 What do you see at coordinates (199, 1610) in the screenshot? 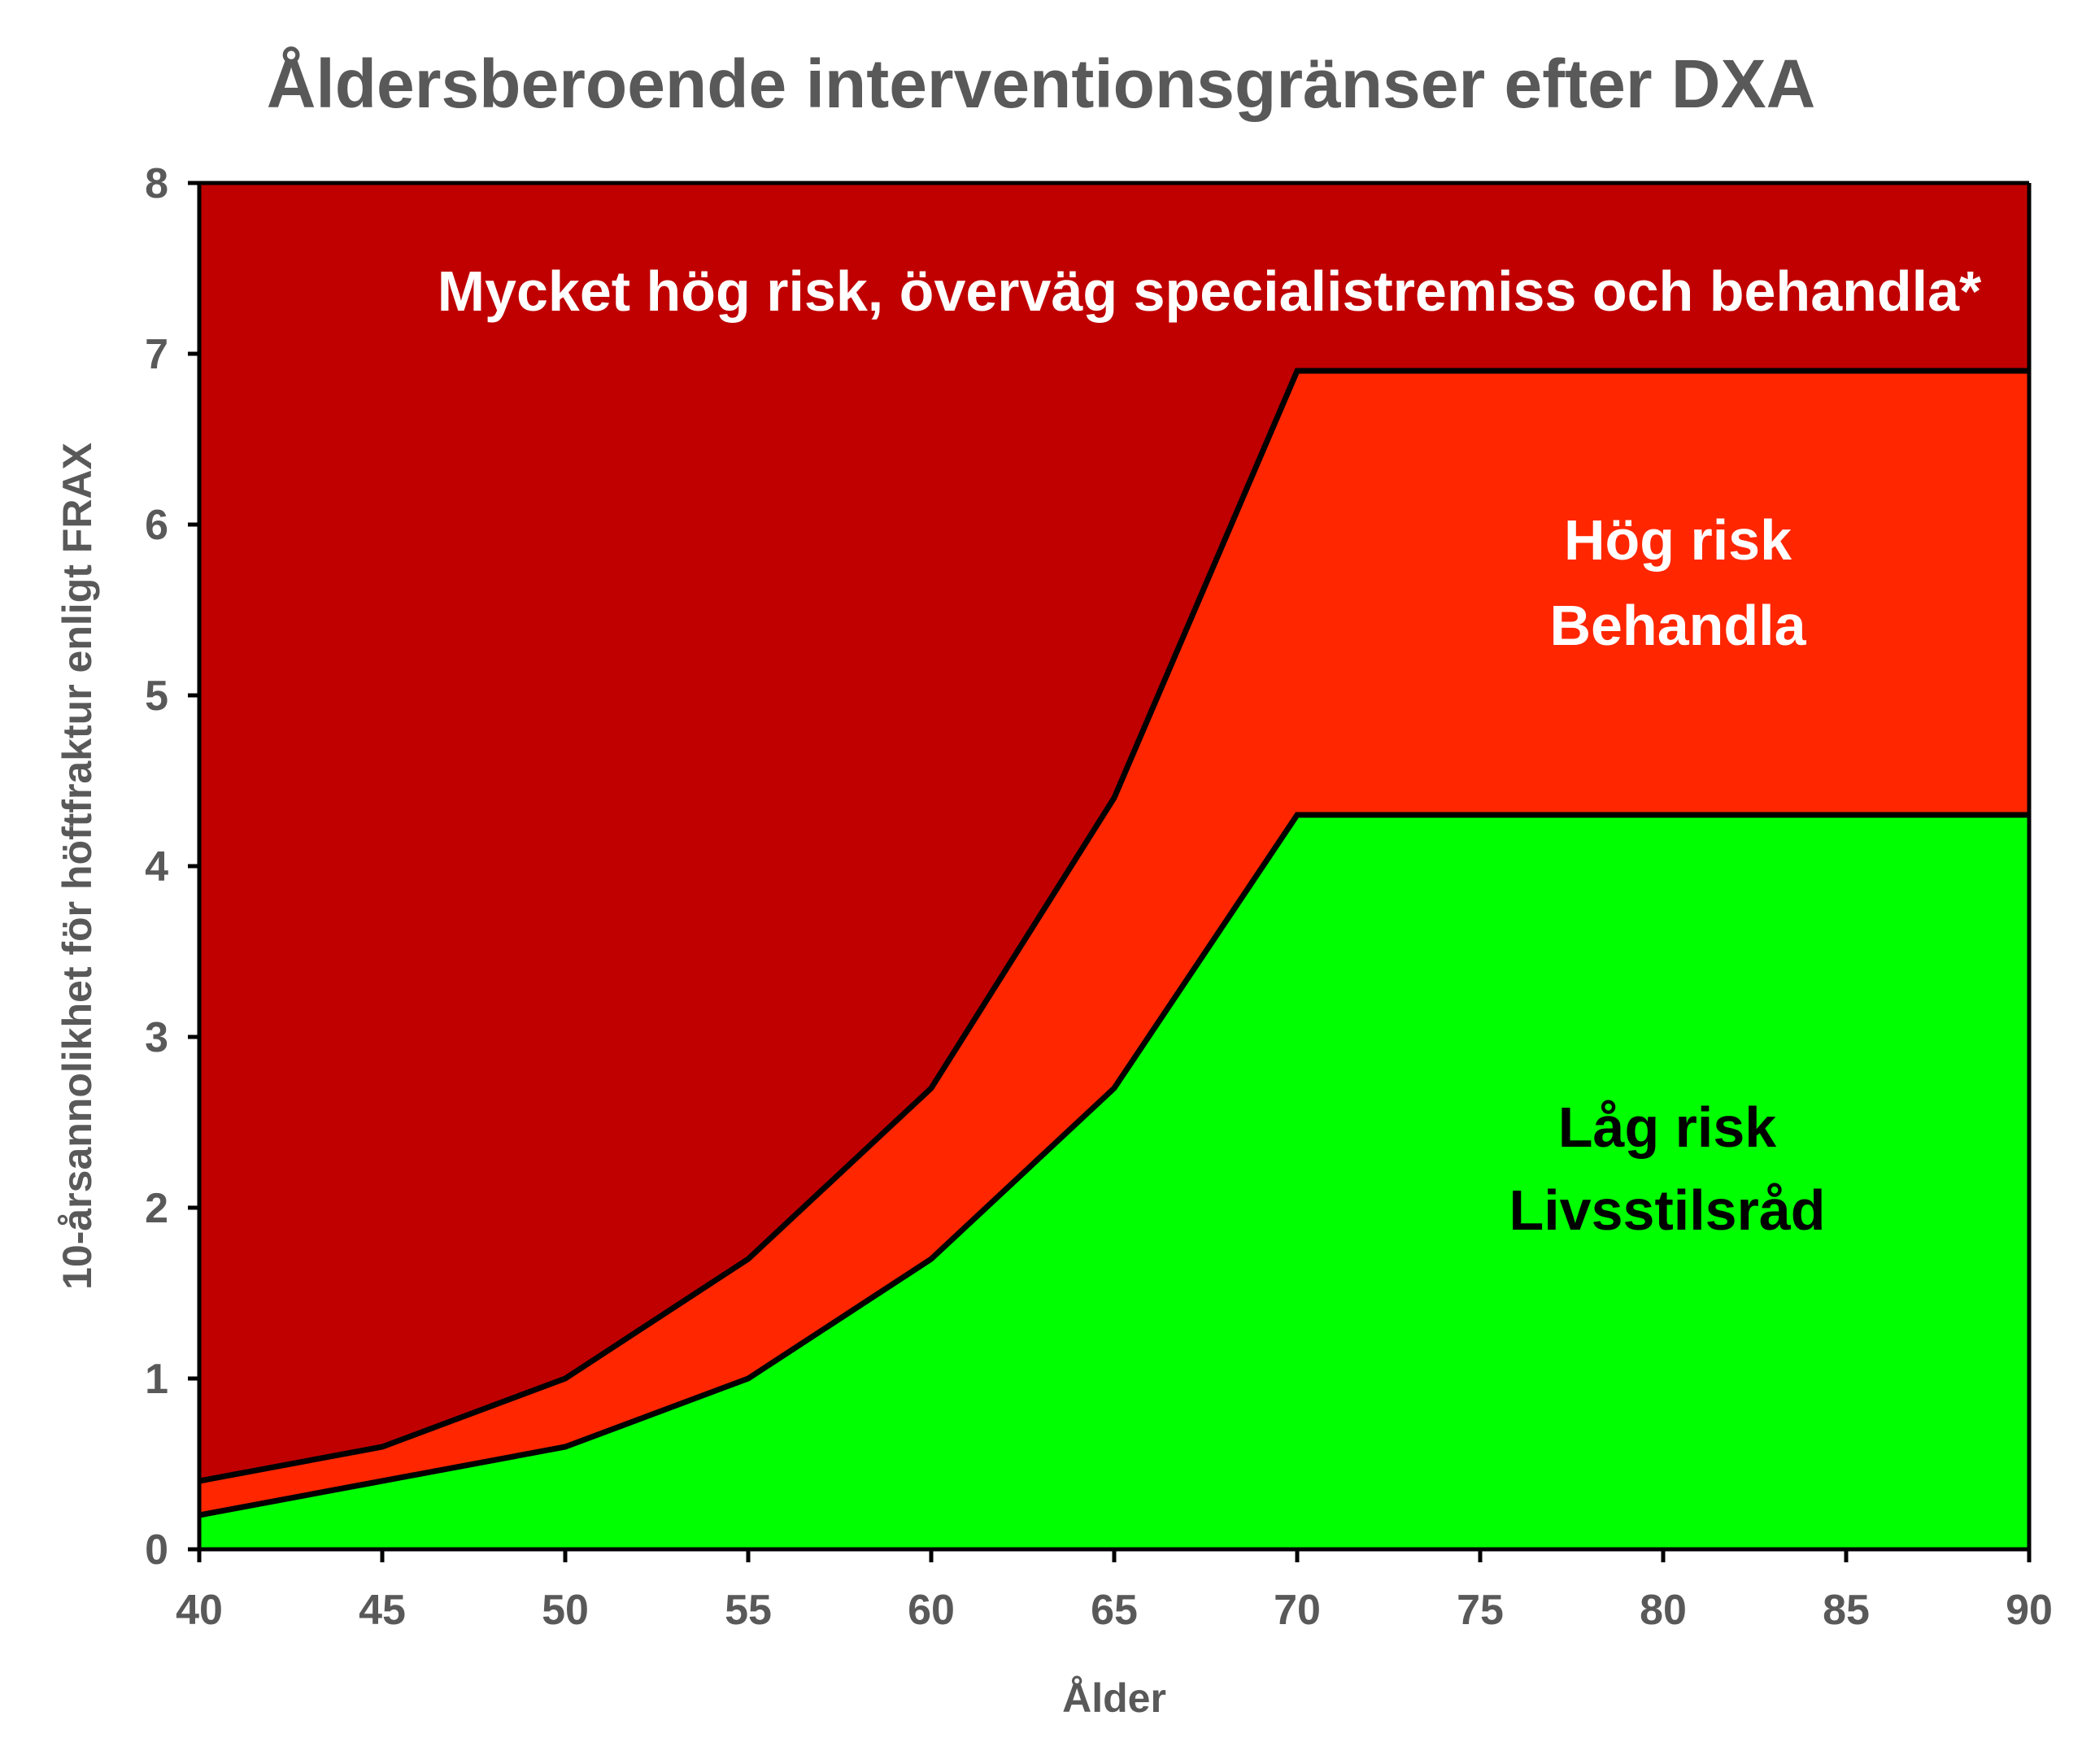
I see `x-tick-label: 40` at bounding box center [199, 1610].